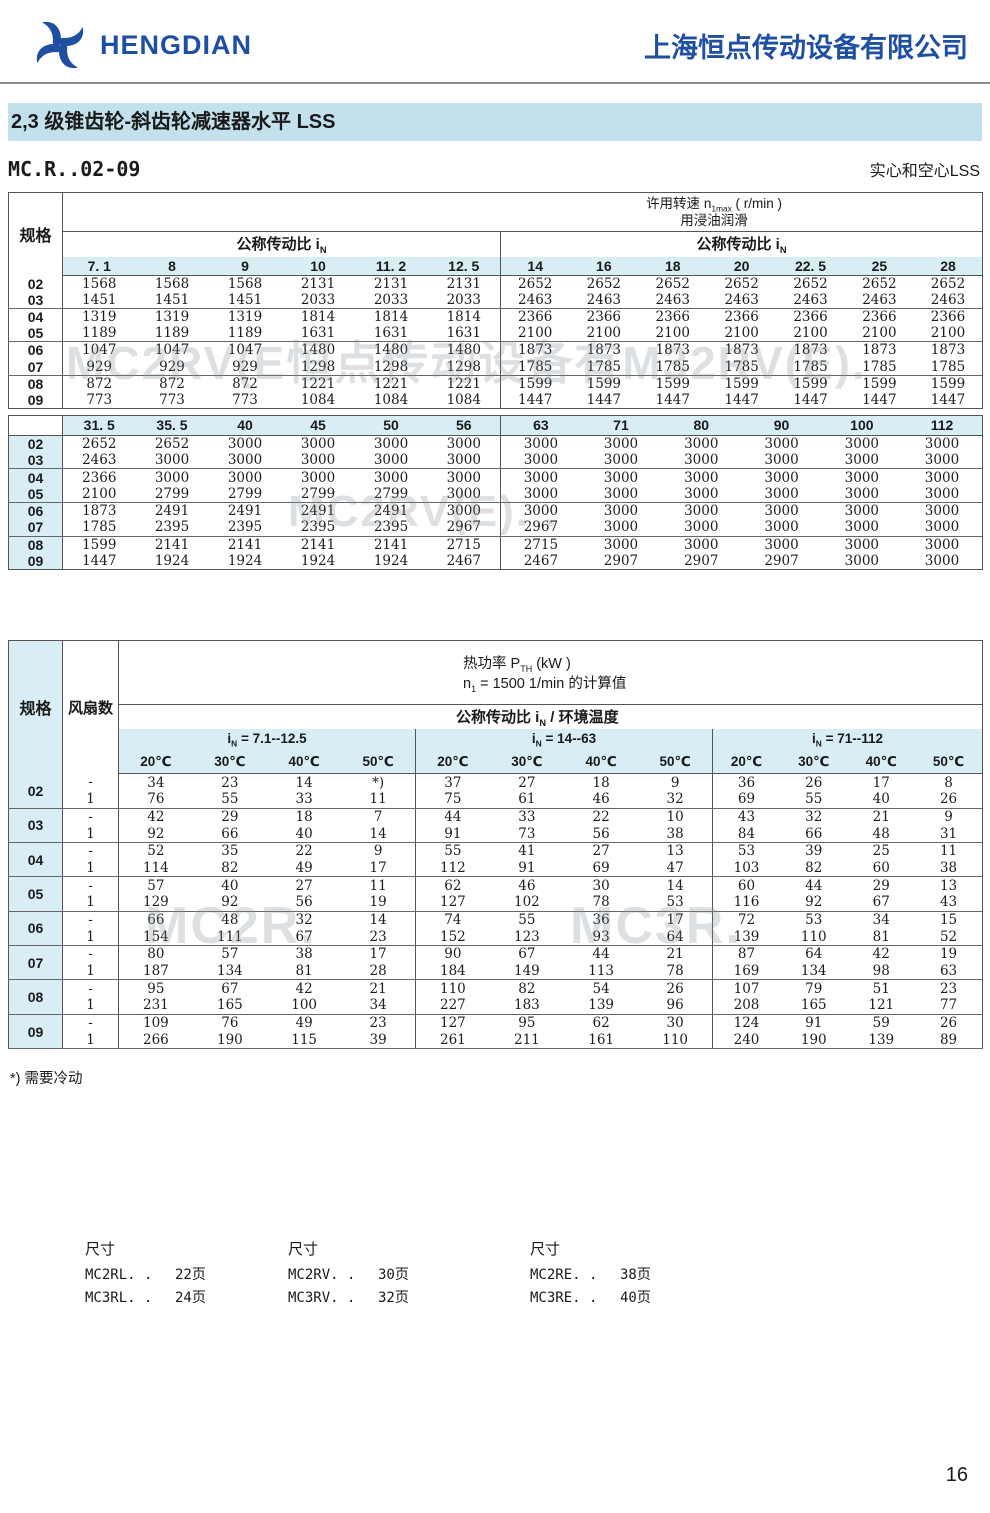 The width and height of the screenshot is (990, 1513). I want to click on ratio-group-label: iN = 14--63, so click(564, 739).